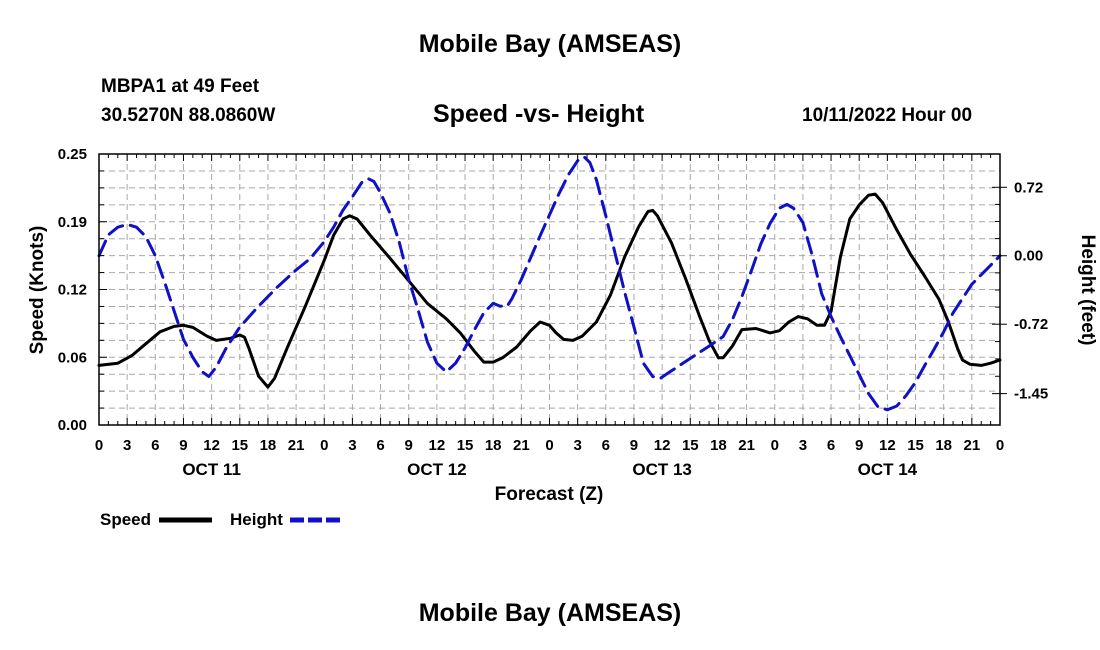 The width and height of the screenshot is (1100, 650). What do you see at coordinates (286, 519) in the screenshot?
I see `legend-item-height: Height` at bounding box center [286, 519].